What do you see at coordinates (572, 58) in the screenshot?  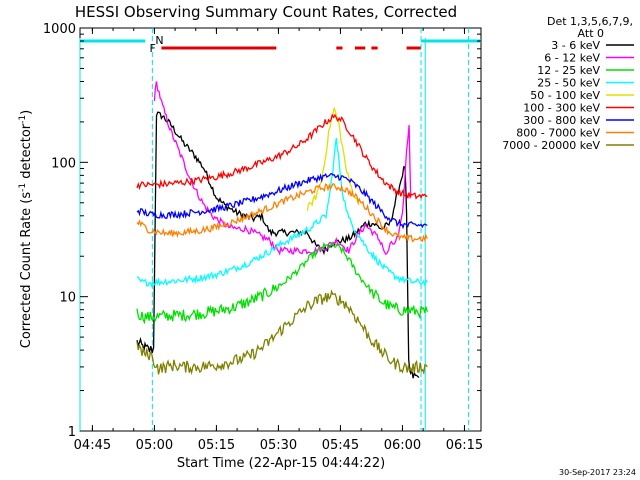 I see `legend-label-1: 6 - 12 keV` at bounding box center [572, 58].